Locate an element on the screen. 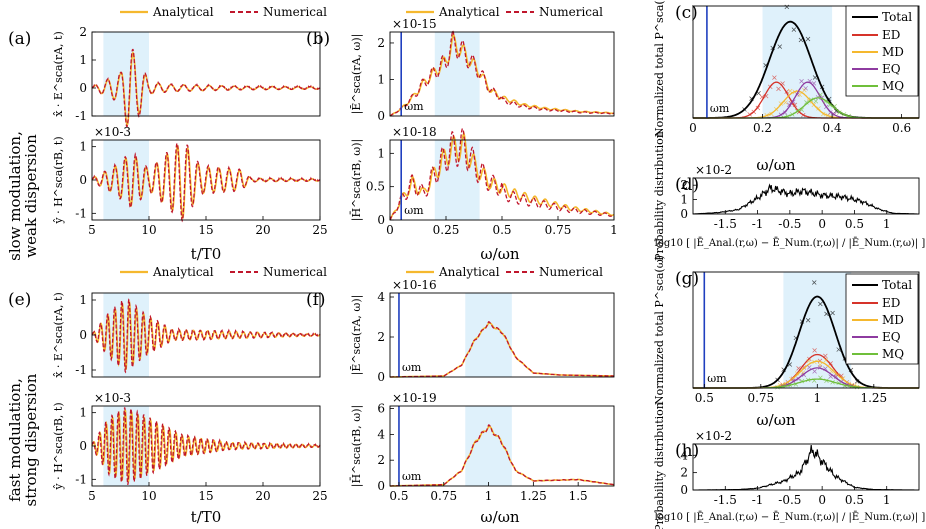 Image resolution: width=926 pixels, height=529 pixels. series-numerical-b2 is located at coordinates (502, 174).